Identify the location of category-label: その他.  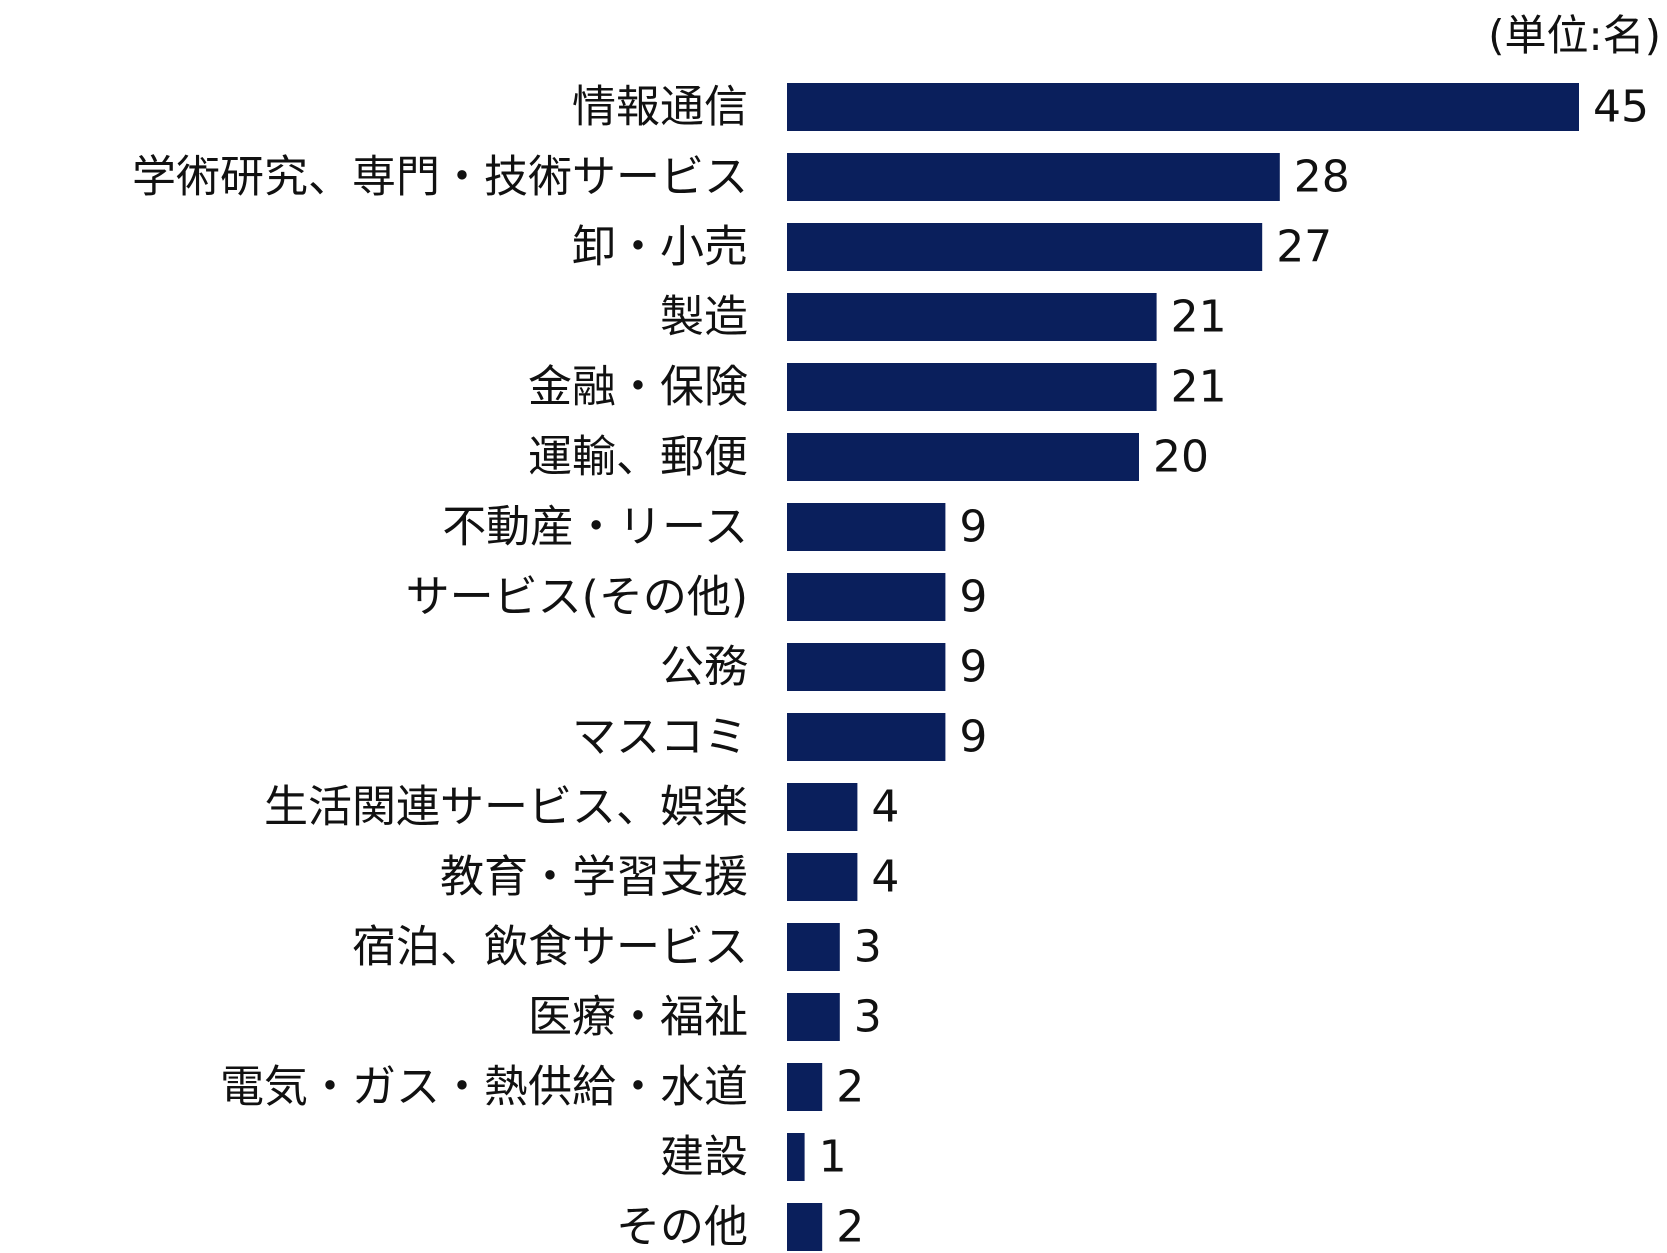
(682, 1227).